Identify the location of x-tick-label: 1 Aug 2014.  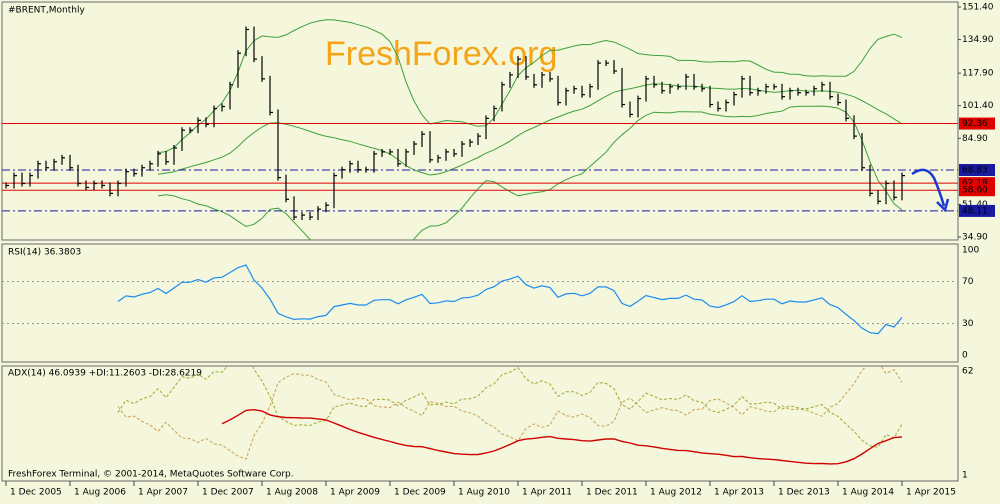
(868, 493).